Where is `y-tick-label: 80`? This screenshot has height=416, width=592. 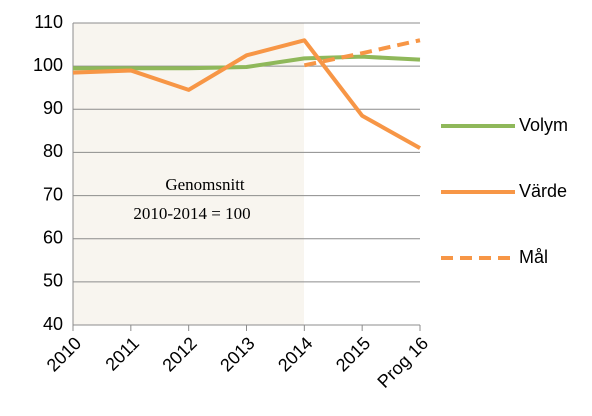
y-tick-label: 80 is located at coordinates (53, 151).